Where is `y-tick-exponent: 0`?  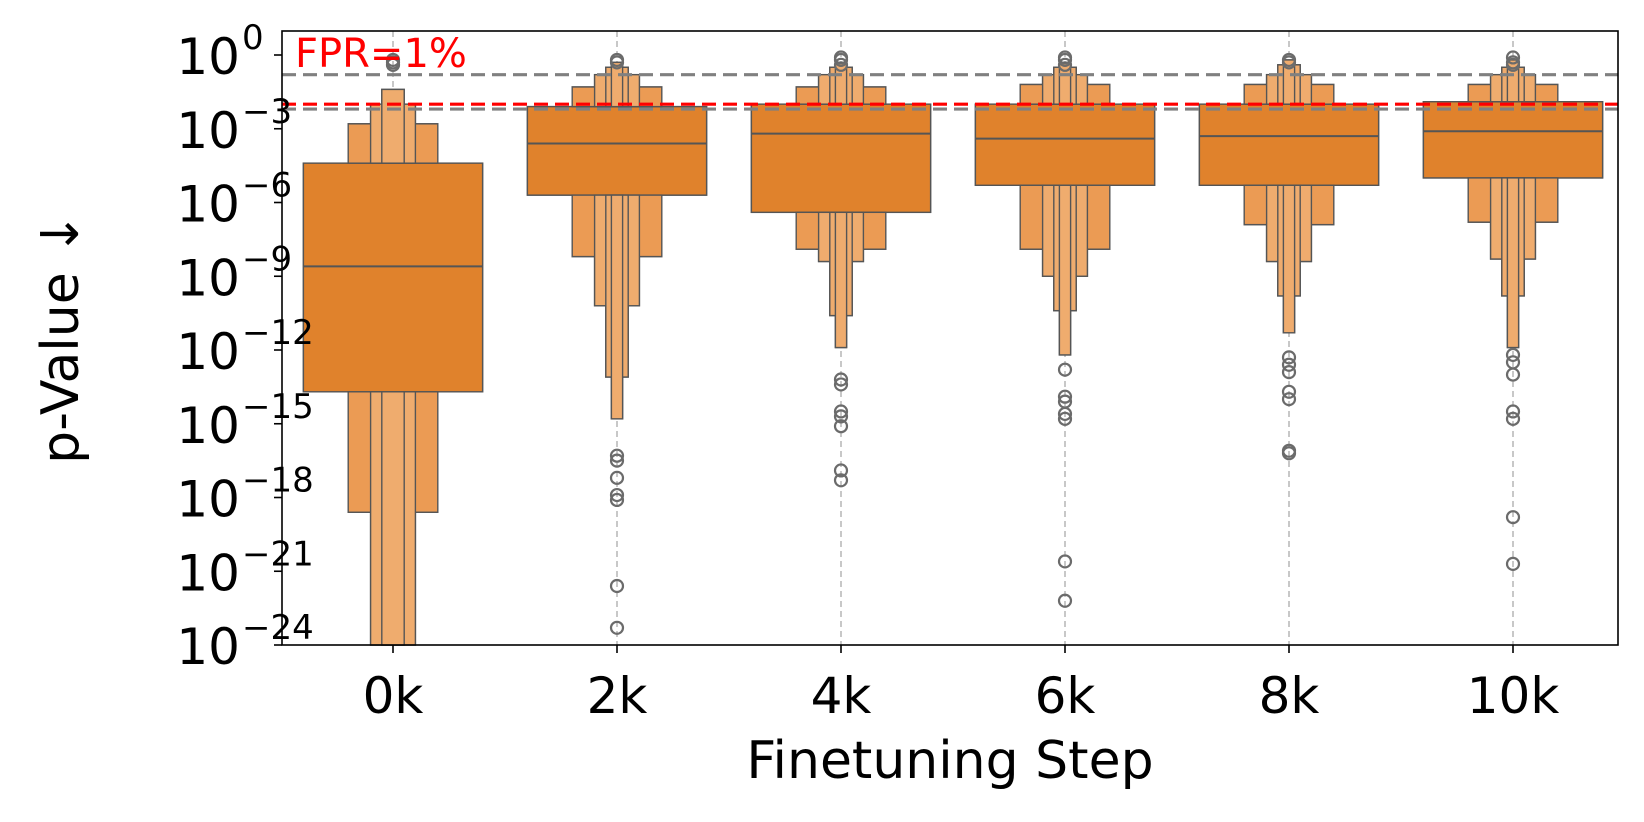 y-tick-exponent: 0 is located at coordinates (253, 38).